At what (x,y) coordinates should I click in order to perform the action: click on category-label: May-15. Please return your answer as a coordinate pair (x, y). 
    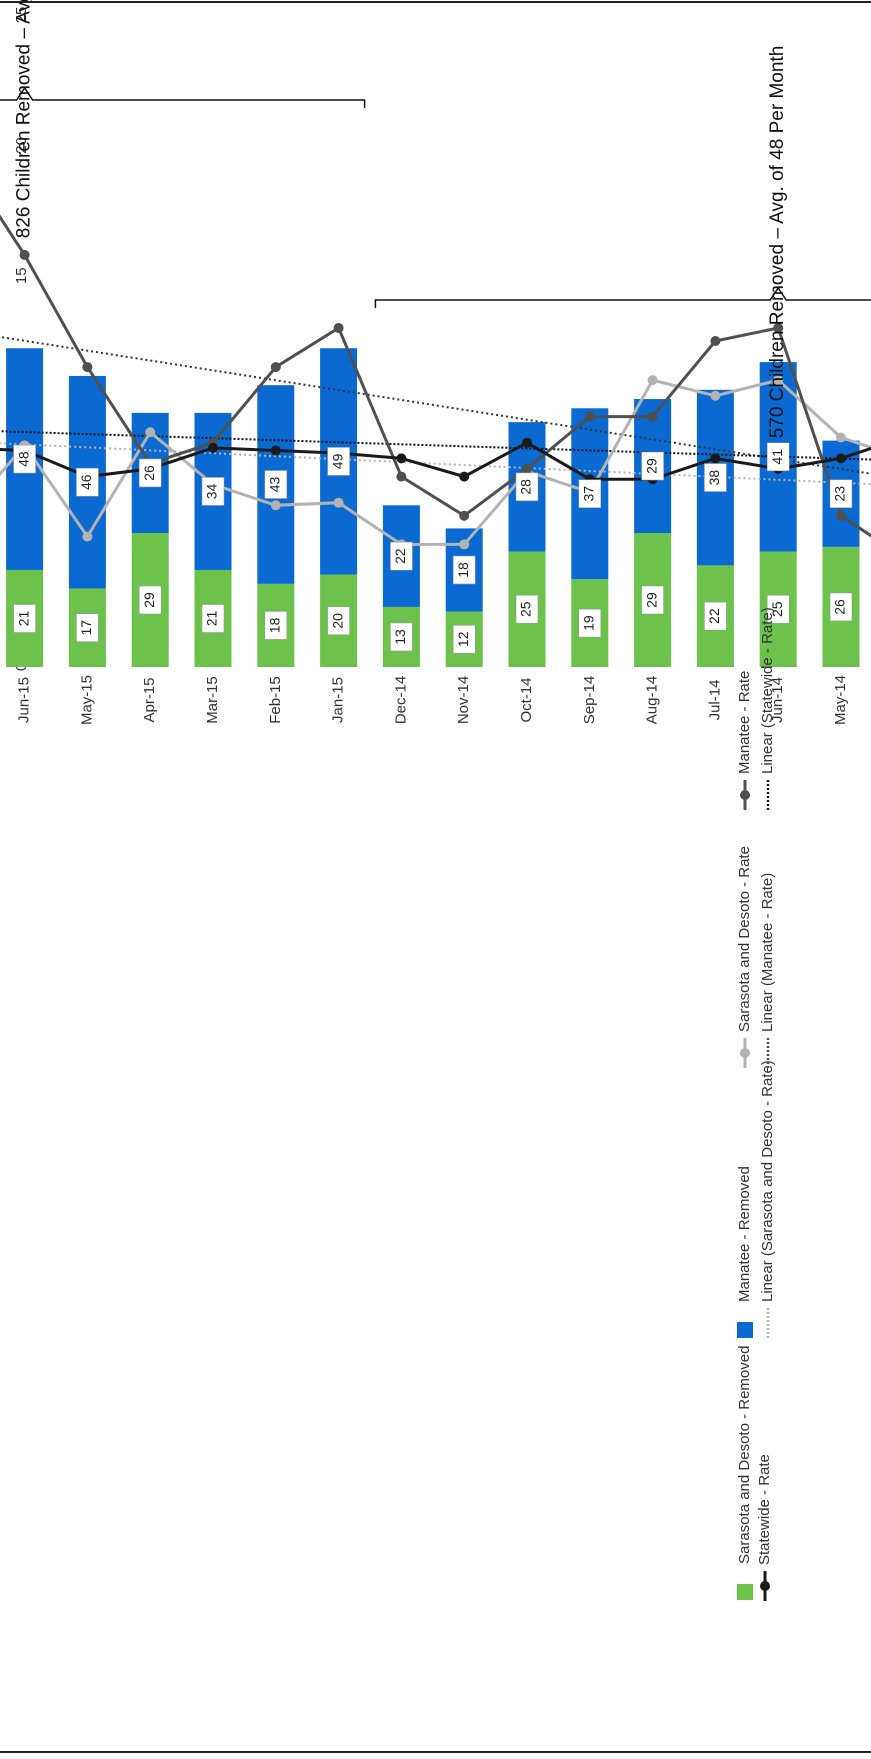
    Looking at the image, I should click on (86, 700).